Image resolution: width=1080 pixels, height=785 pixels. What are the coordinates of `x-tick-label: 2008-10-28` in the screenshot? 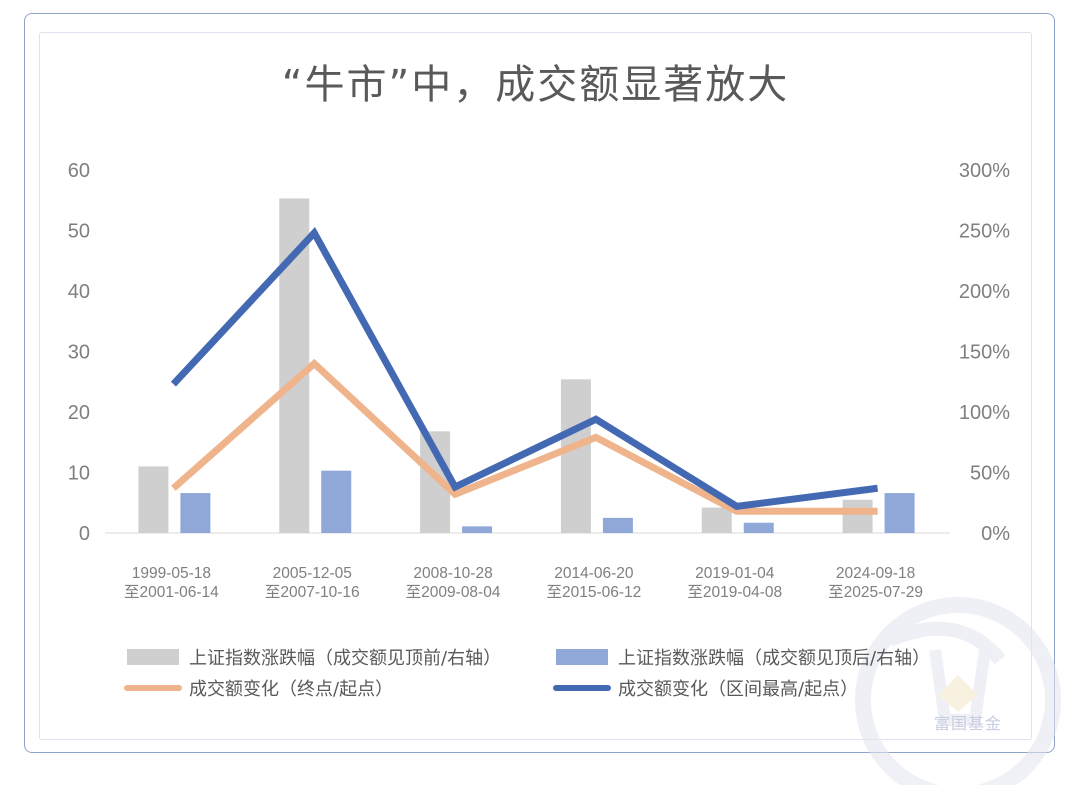 It's located at (452, 573).